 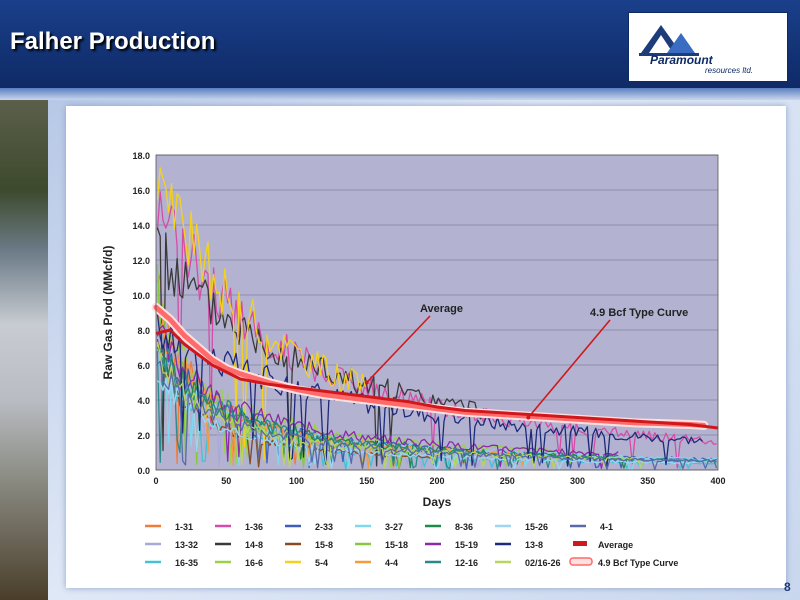 I want to click on y-tick-label: 0.0, so click(x=143, y=471).